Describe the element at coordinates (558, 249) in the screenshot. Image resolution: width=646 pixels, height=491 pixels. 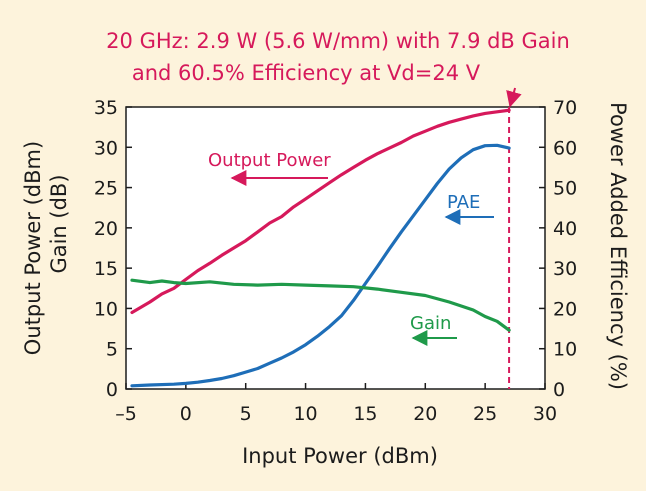
I see `right-y-axis-ticks: 0 10 20 30 40 50 60 70` at that location.